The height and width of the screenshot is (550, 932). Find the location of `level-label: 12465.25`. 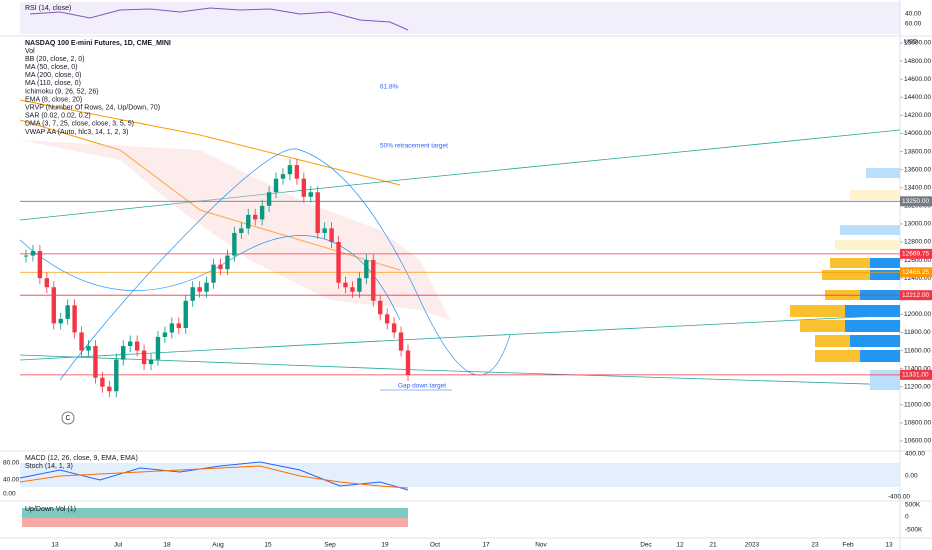

level-label: 12465.25 is located at coordinates (915, 272).